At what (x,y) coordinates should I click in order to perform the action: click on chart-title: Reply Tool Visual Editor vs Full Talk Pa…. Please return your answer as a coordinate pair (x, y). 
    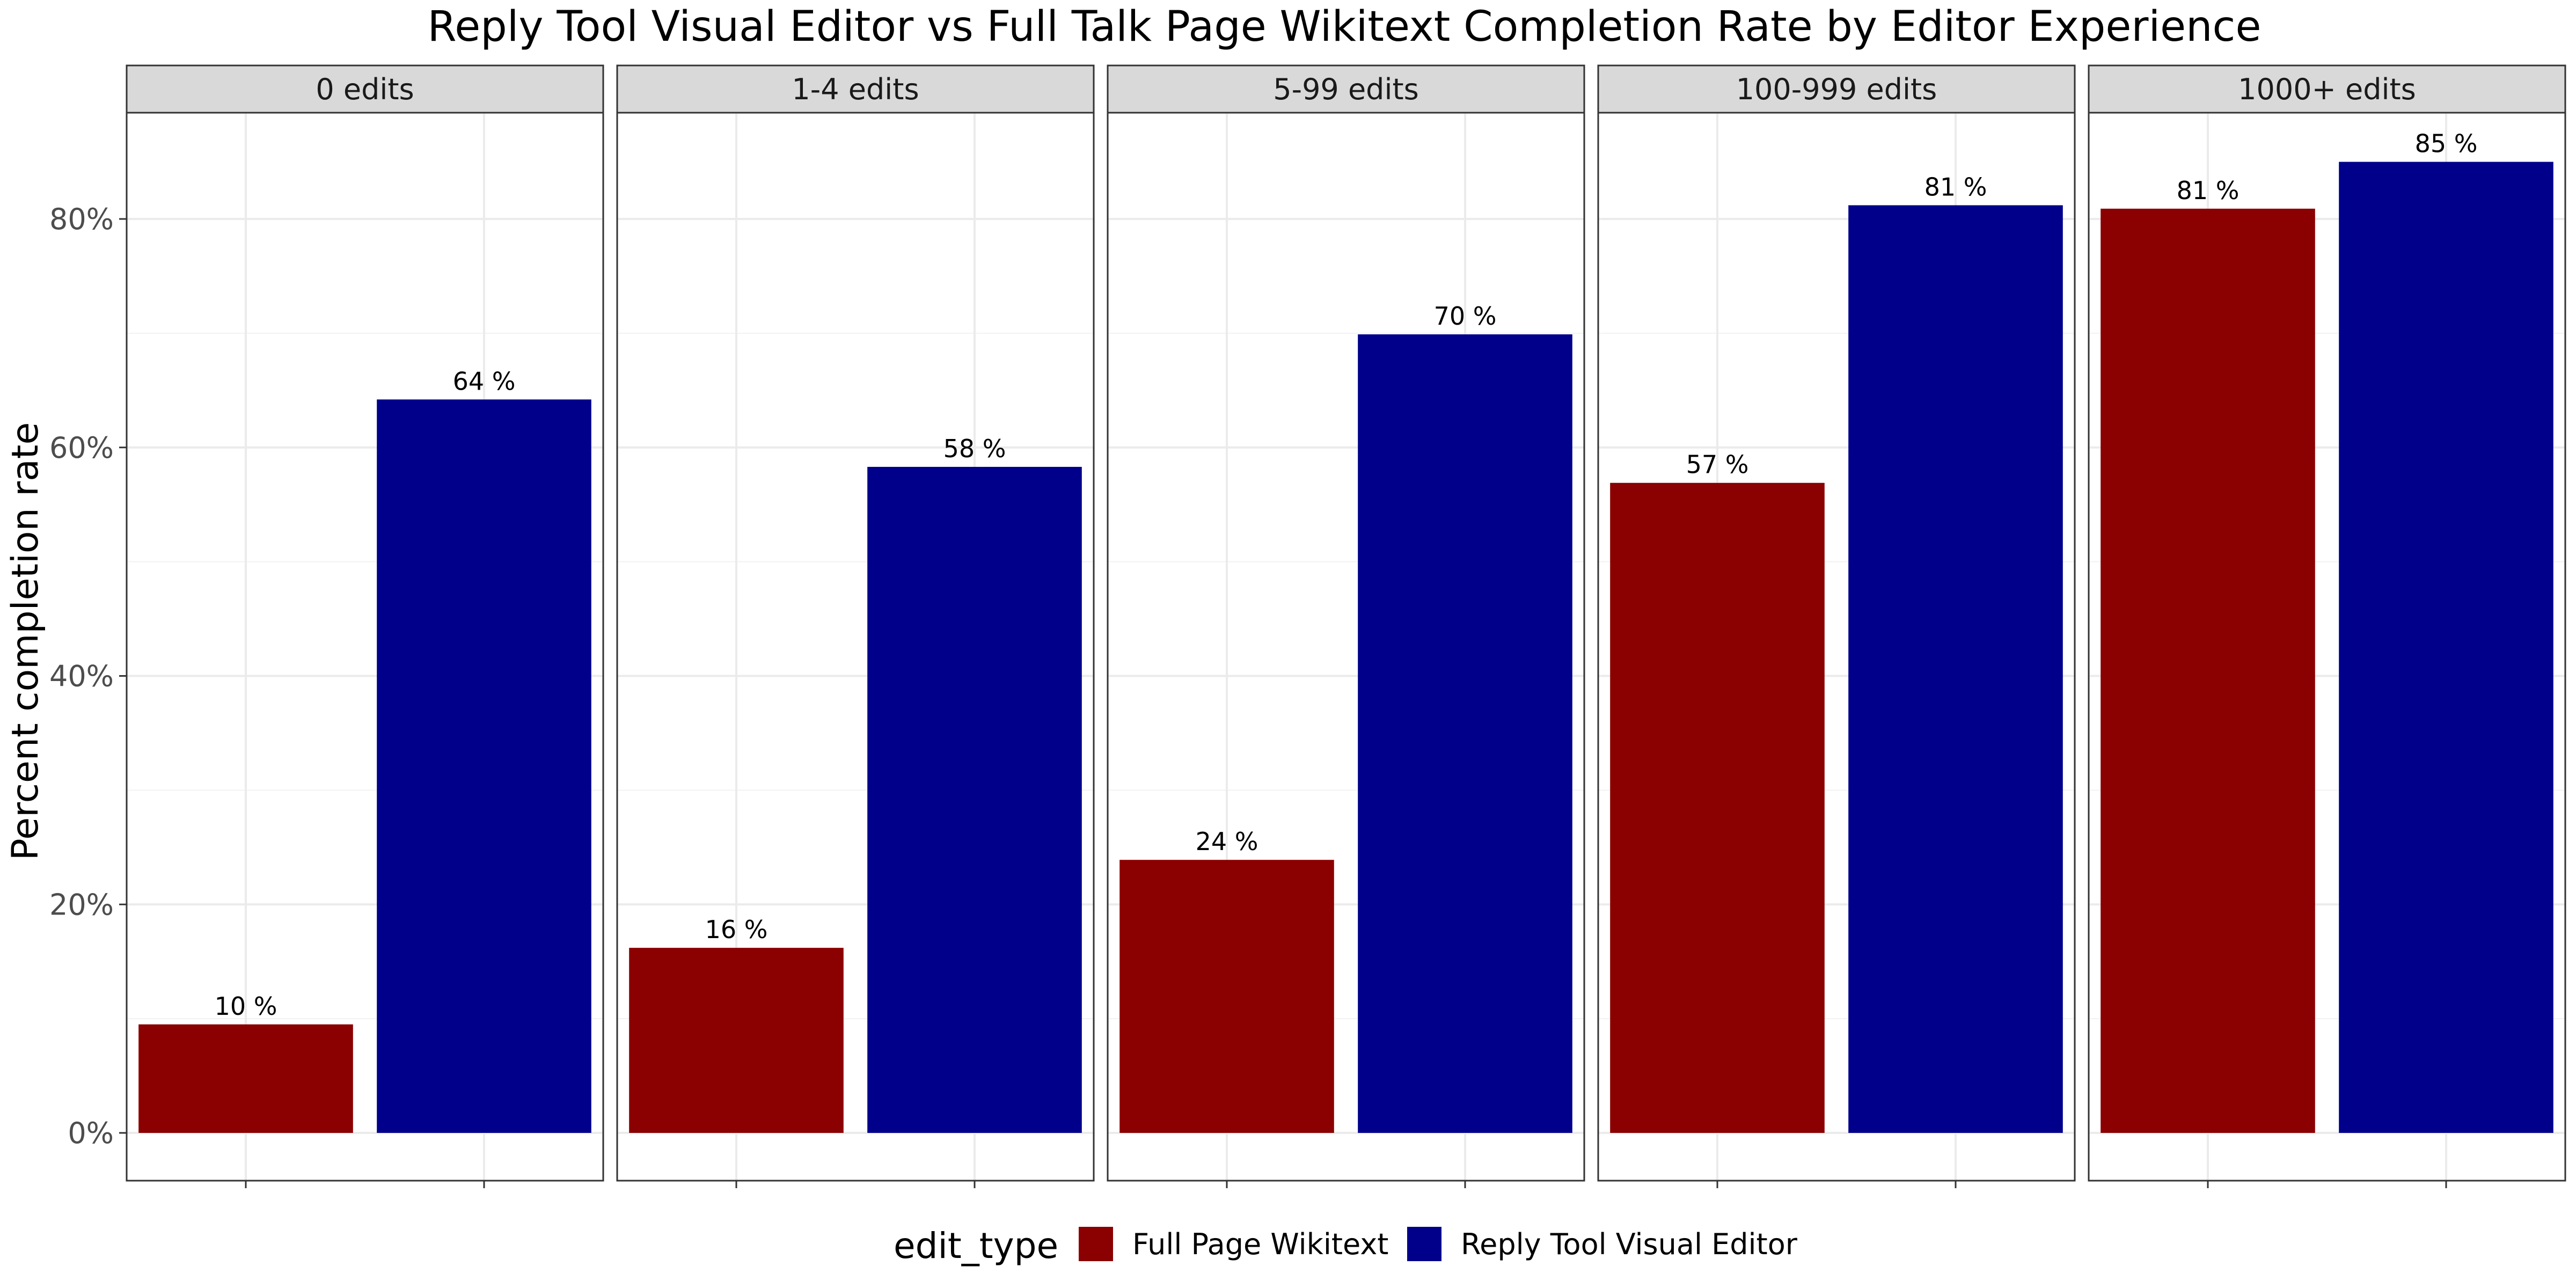
    Looking at the image, I should click on (1345, 27).